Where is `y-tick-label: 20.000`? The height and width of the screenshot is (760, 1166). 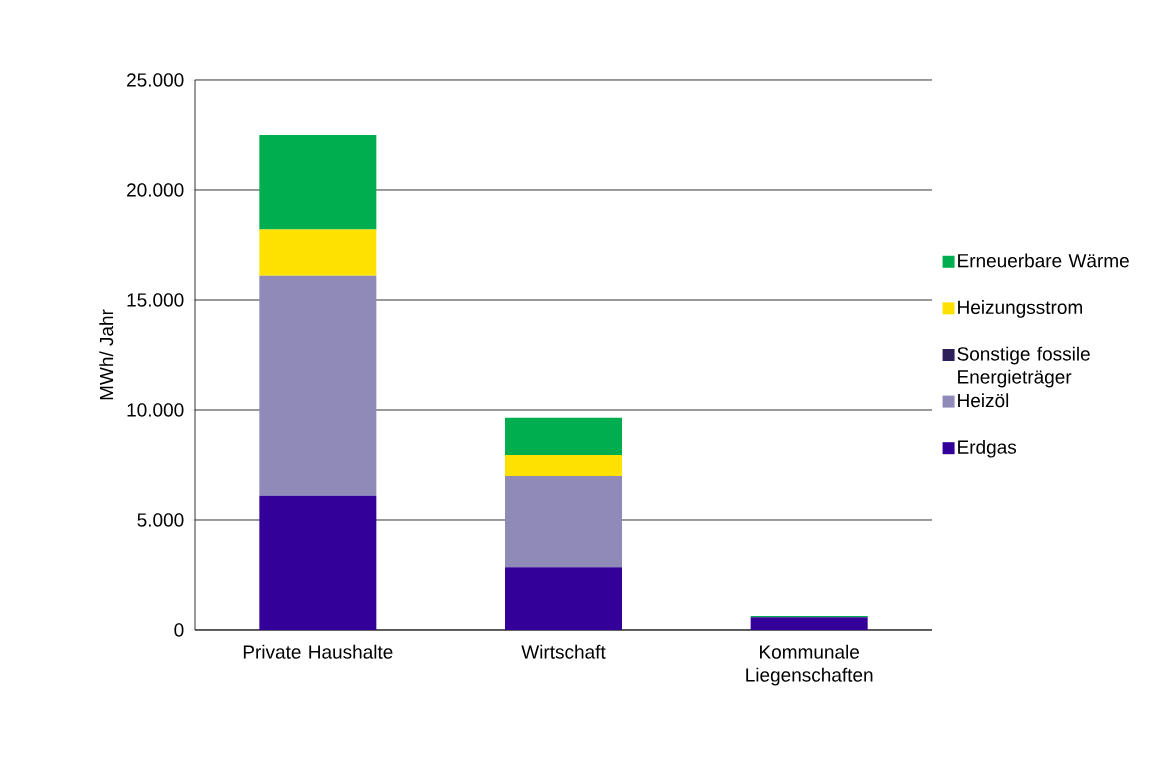
y-tick-label: 20.000 is located at coordinates (155, 190).